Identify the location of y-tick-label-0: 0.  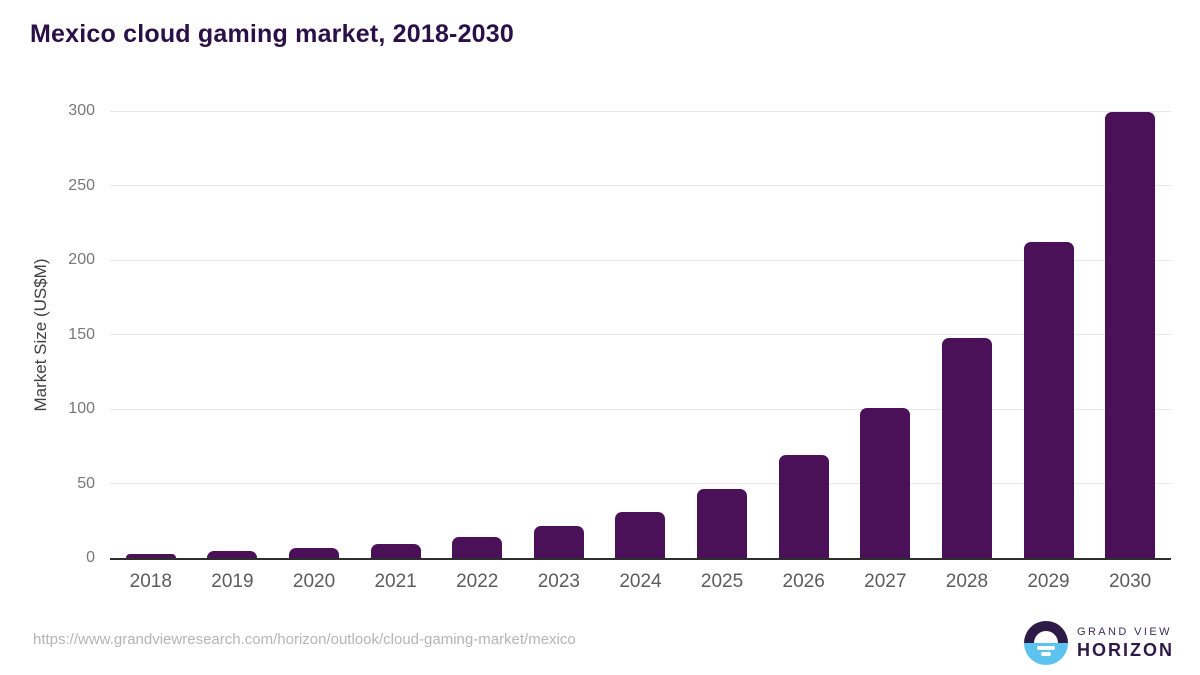
(90, 557).